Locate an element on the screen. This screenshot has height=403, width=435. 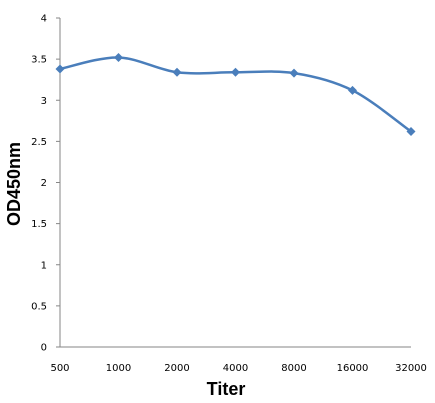
x-tick-label: 32000 is located at coordinates (411, 368).